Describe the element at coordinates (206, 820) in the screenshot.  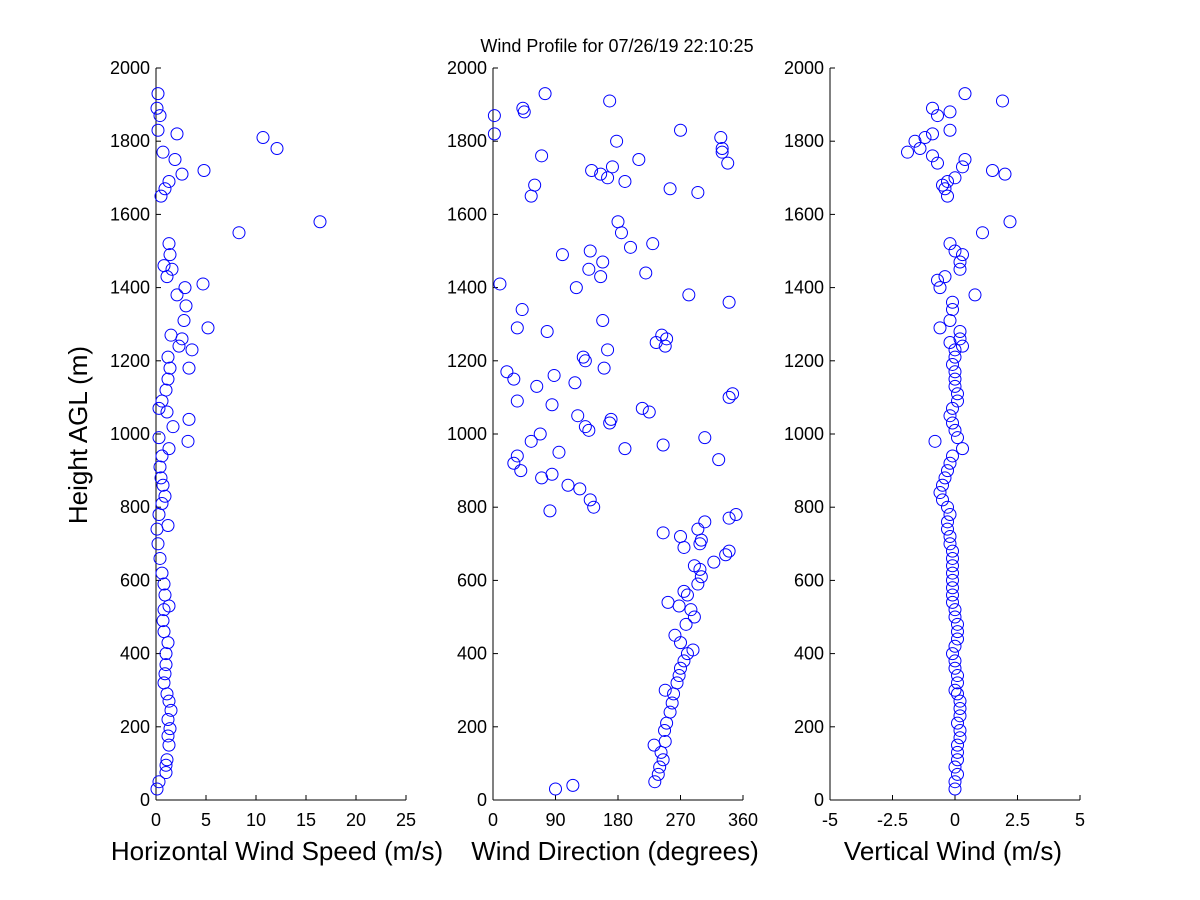
I see `x-tick-label: 5` at that location.